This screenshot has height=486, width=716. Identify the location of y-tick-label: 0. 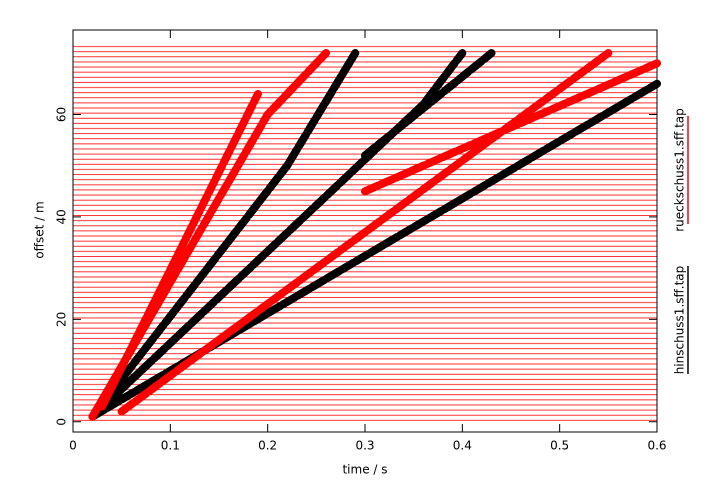
(62, 422).